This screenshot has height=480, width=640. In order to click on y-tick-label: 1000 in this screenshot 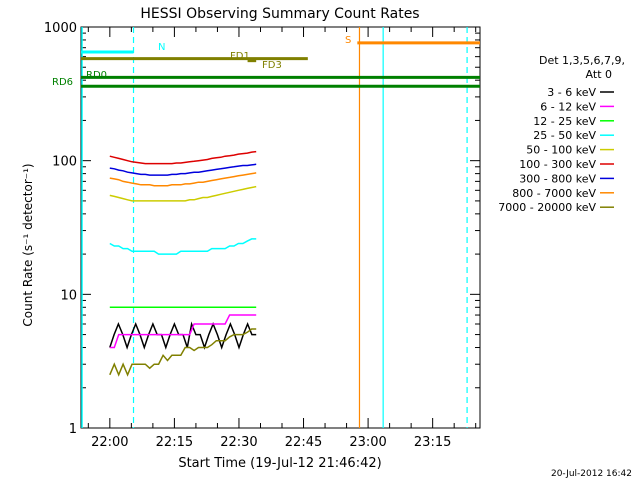, I will do `click(60, 28)`.